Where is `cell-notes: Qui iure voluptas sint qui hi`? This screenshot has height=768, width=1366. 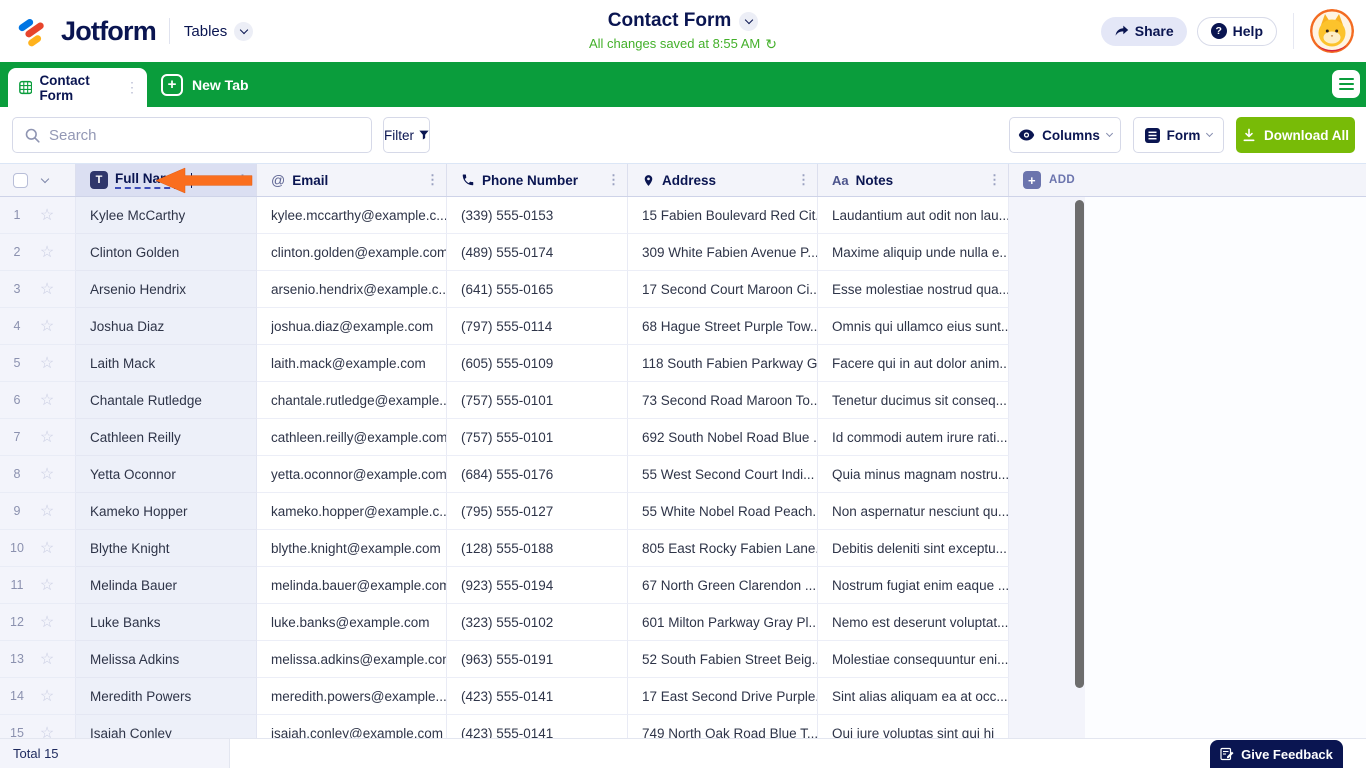 cell-notes: Qui iure voluptas sint qui hi is located at coordinates (913, 726).